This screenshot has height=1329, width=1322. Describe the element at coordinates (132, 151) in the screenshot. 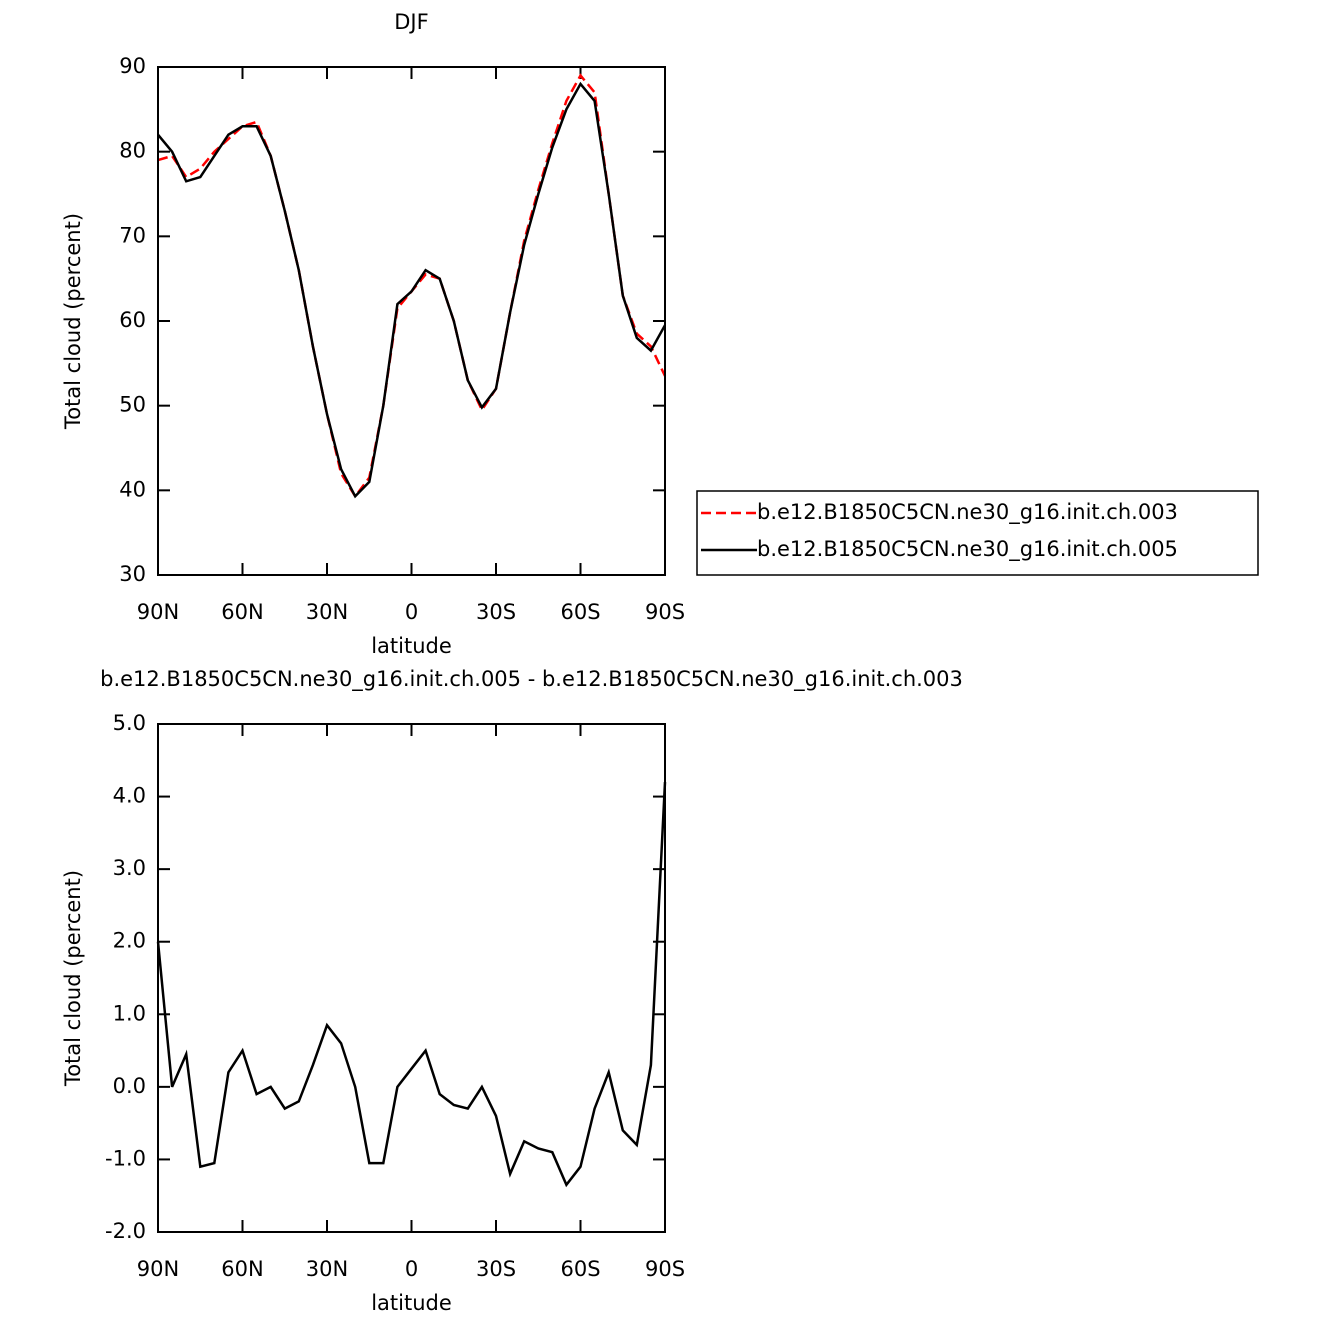

I see `y-tick-label: 80` at that location.